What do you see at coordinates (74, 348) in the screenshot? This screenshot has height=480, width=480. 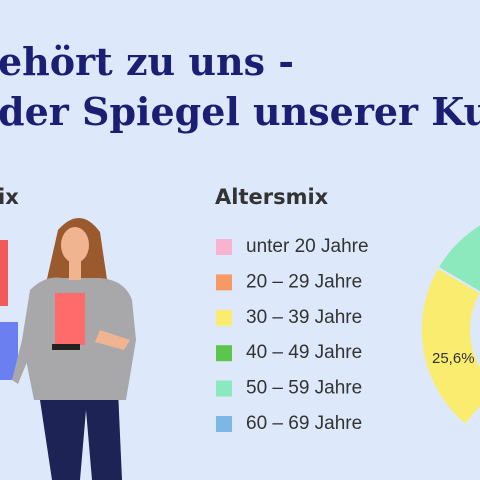 I see `woman-illustration` at bounding box center [74, 348].